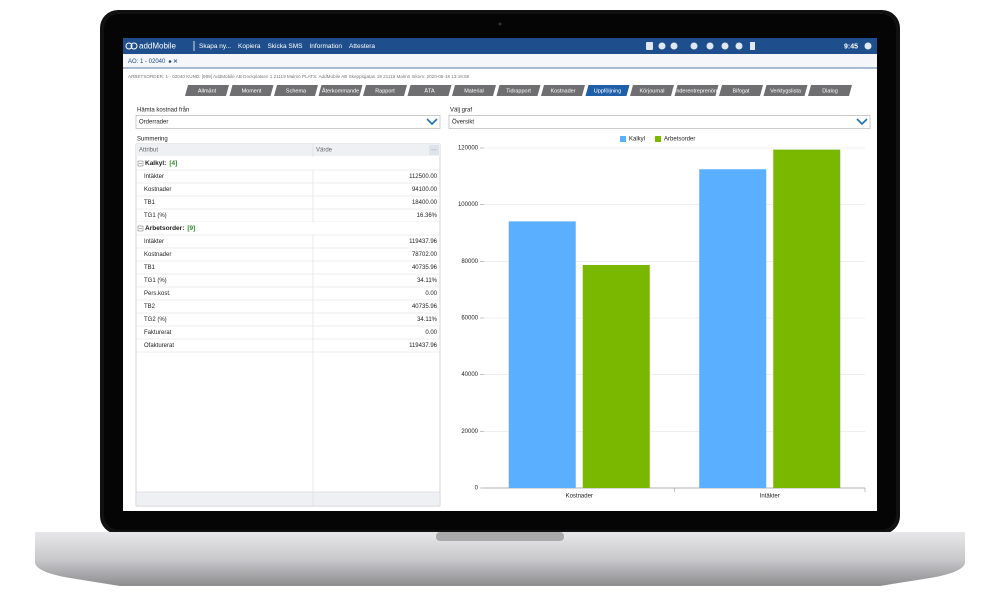 The height and width of the screenshot is (600, 1000). I want to click on menu-item: Attestera, so click(362, 46).